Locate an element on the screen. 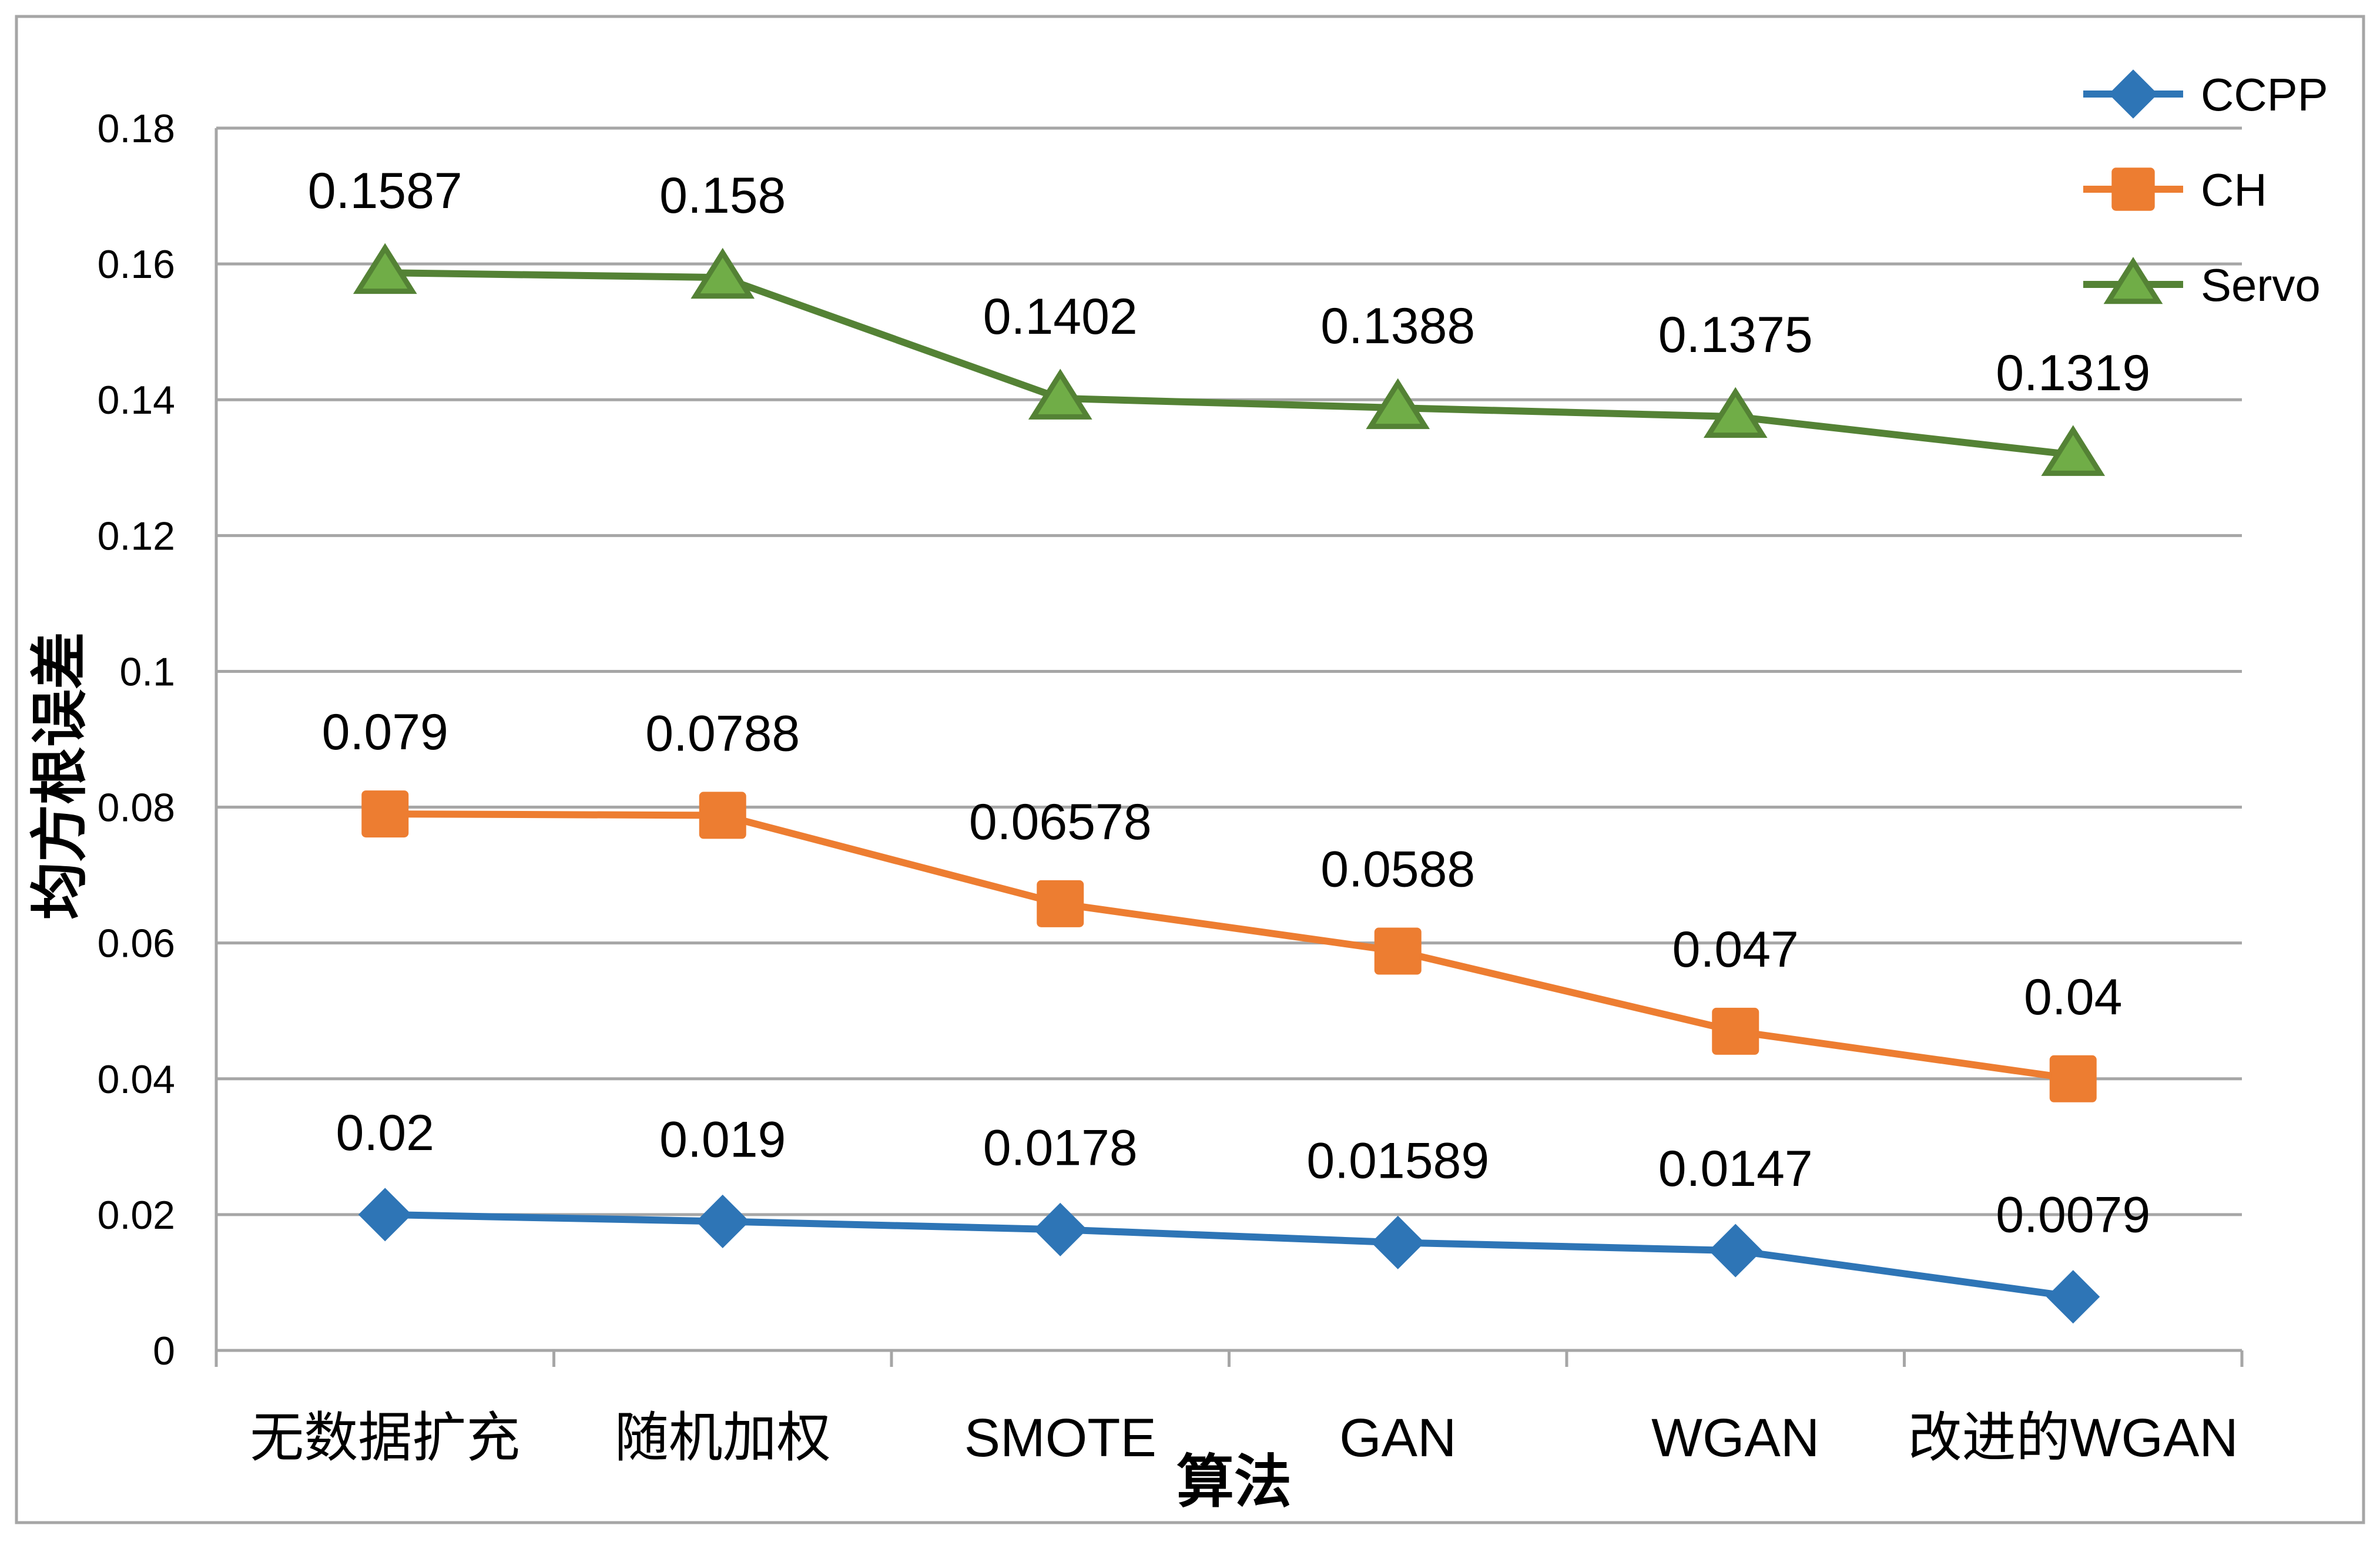 This screenshot has height=1542, width=2380. y-tick-label: 0.14 is located at coordinates (136, 400).